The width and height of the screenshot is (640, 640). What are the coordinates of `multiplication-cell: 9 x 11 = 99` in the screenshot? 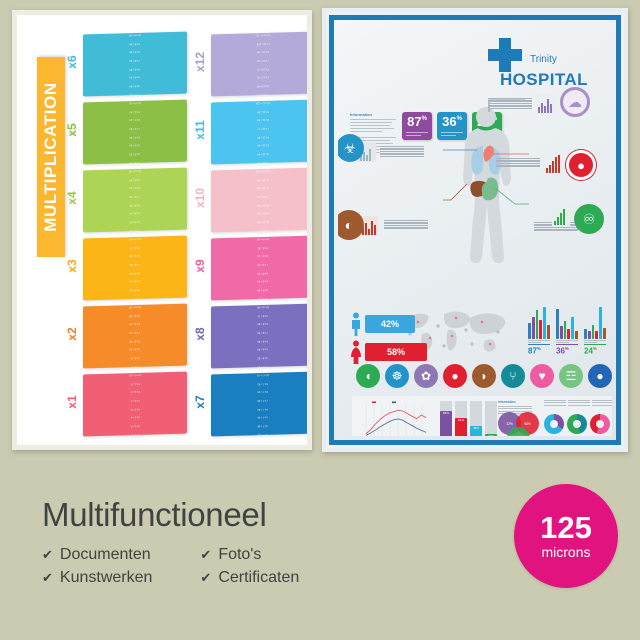 It's located at (263, 111).